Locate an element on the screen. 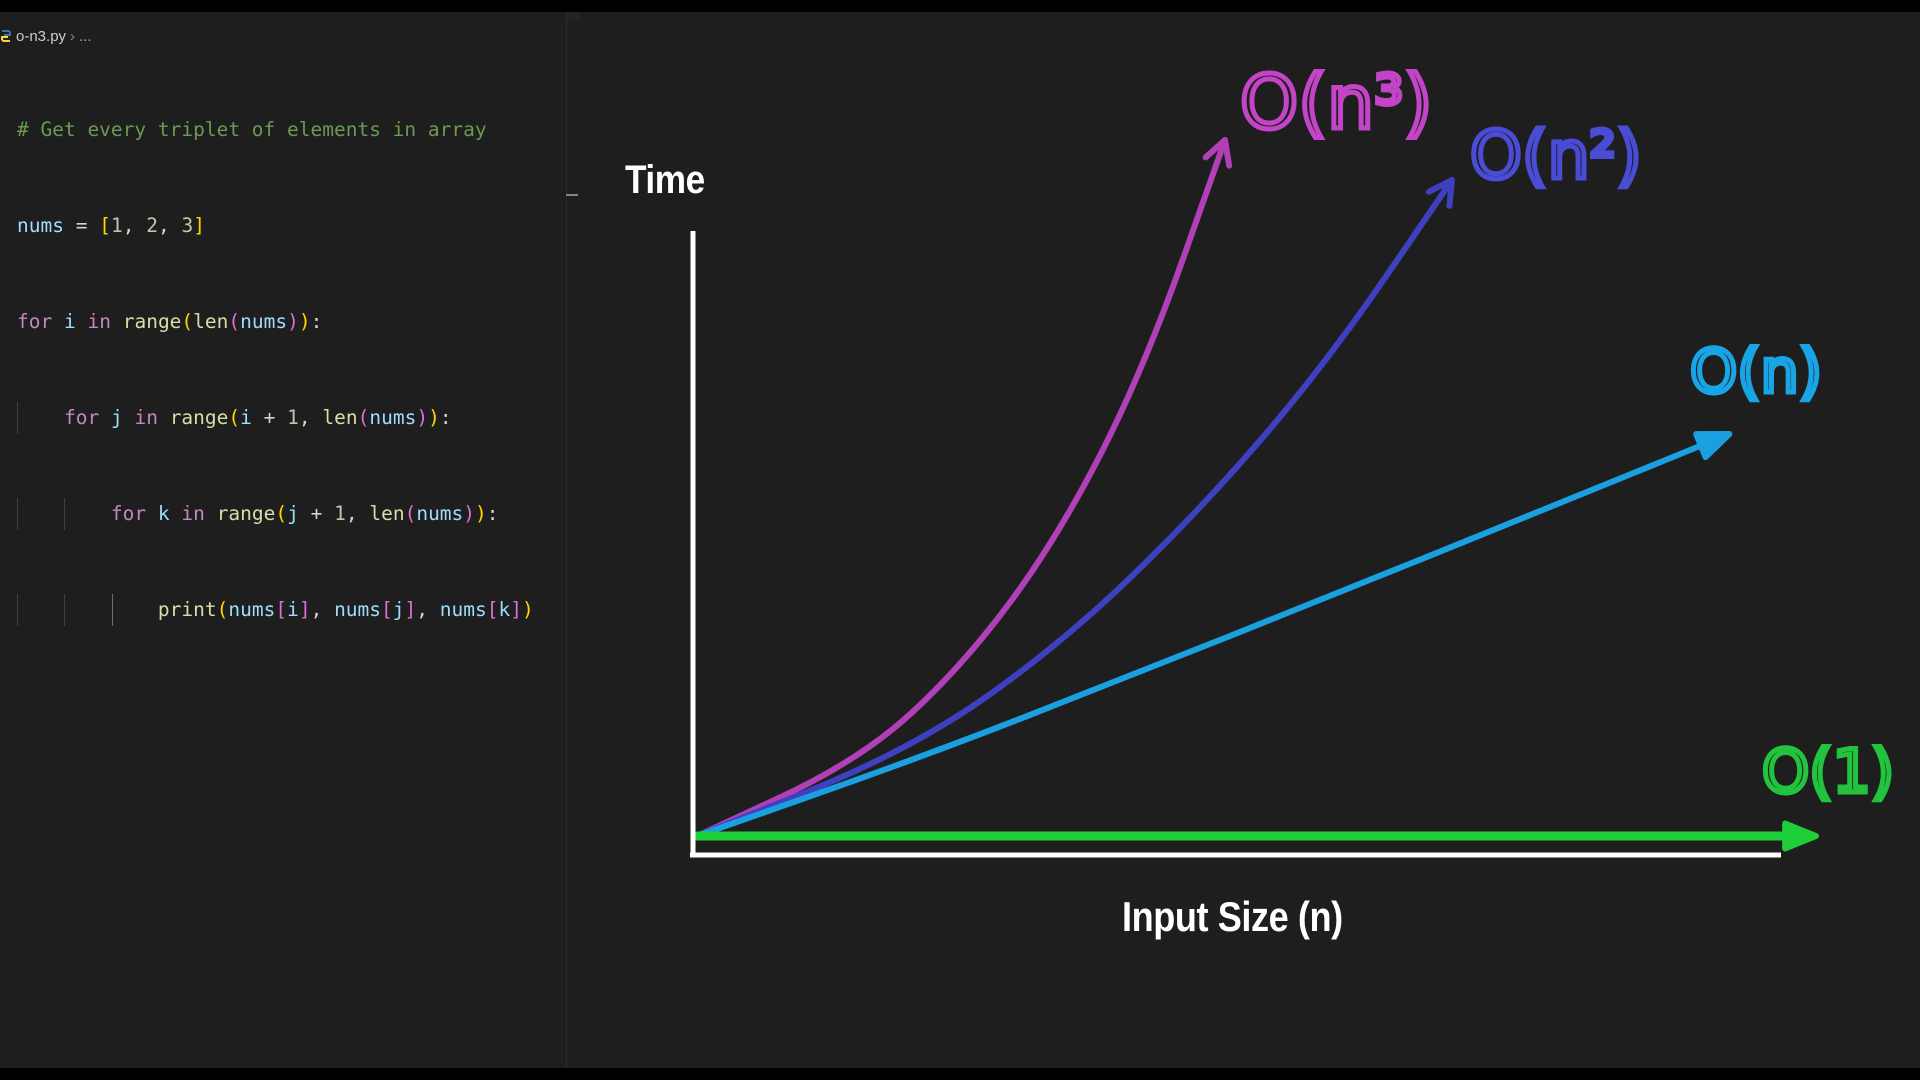 This screenshot has width=1920, height=1080. code-function: print is located at coordinates (187, 609).